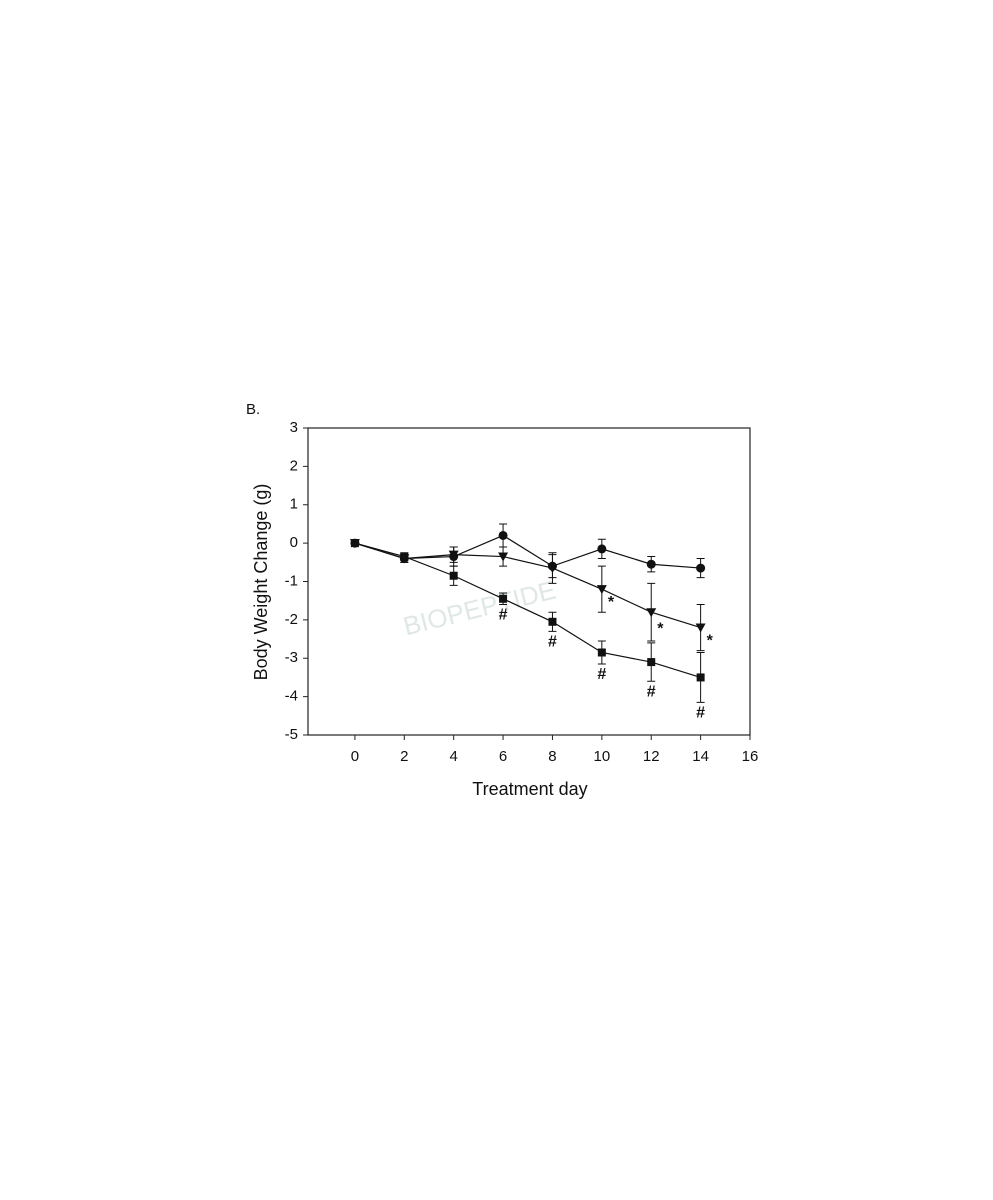  I want to click on watermark: BIOPEPTIDE, so click(479, 608).